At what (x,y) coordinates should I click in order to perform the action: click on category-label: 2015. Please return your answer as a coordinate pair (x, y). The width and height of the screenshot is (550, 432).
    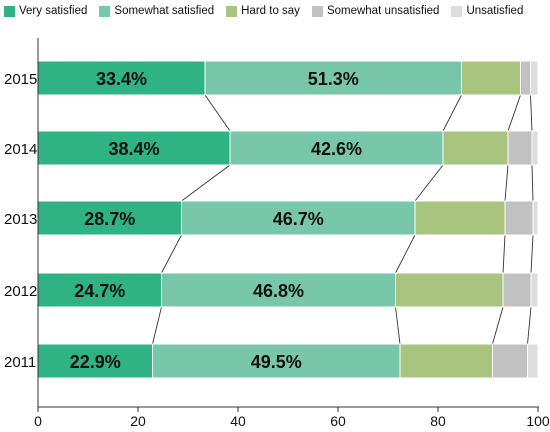
    Looking at the image, I should click on (20, 79).